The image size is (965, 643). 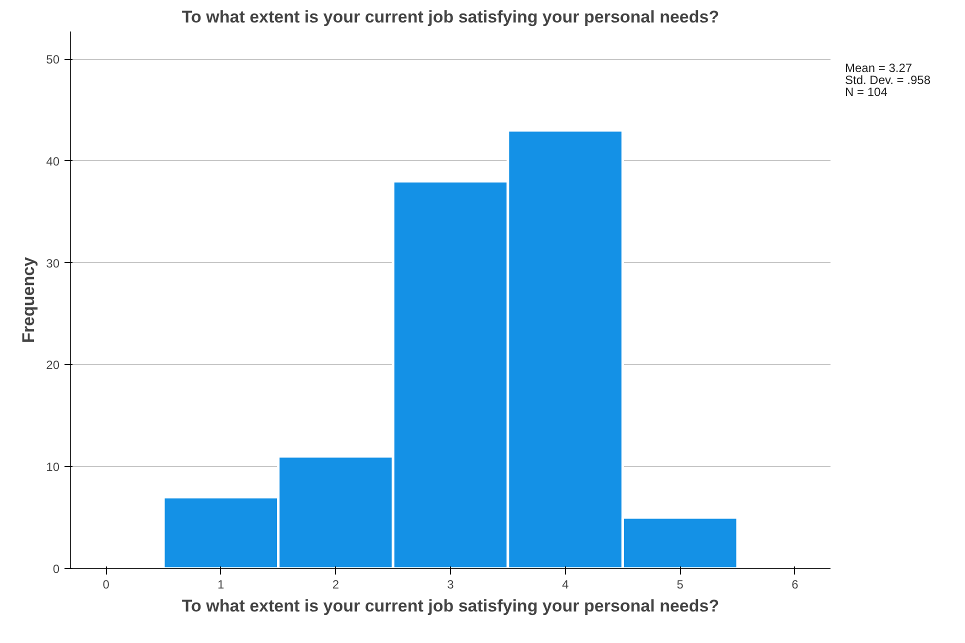 I want to click on x-axis-title: To what extent is your current job satisfying your personal needs?, so click(x=451, y=606).